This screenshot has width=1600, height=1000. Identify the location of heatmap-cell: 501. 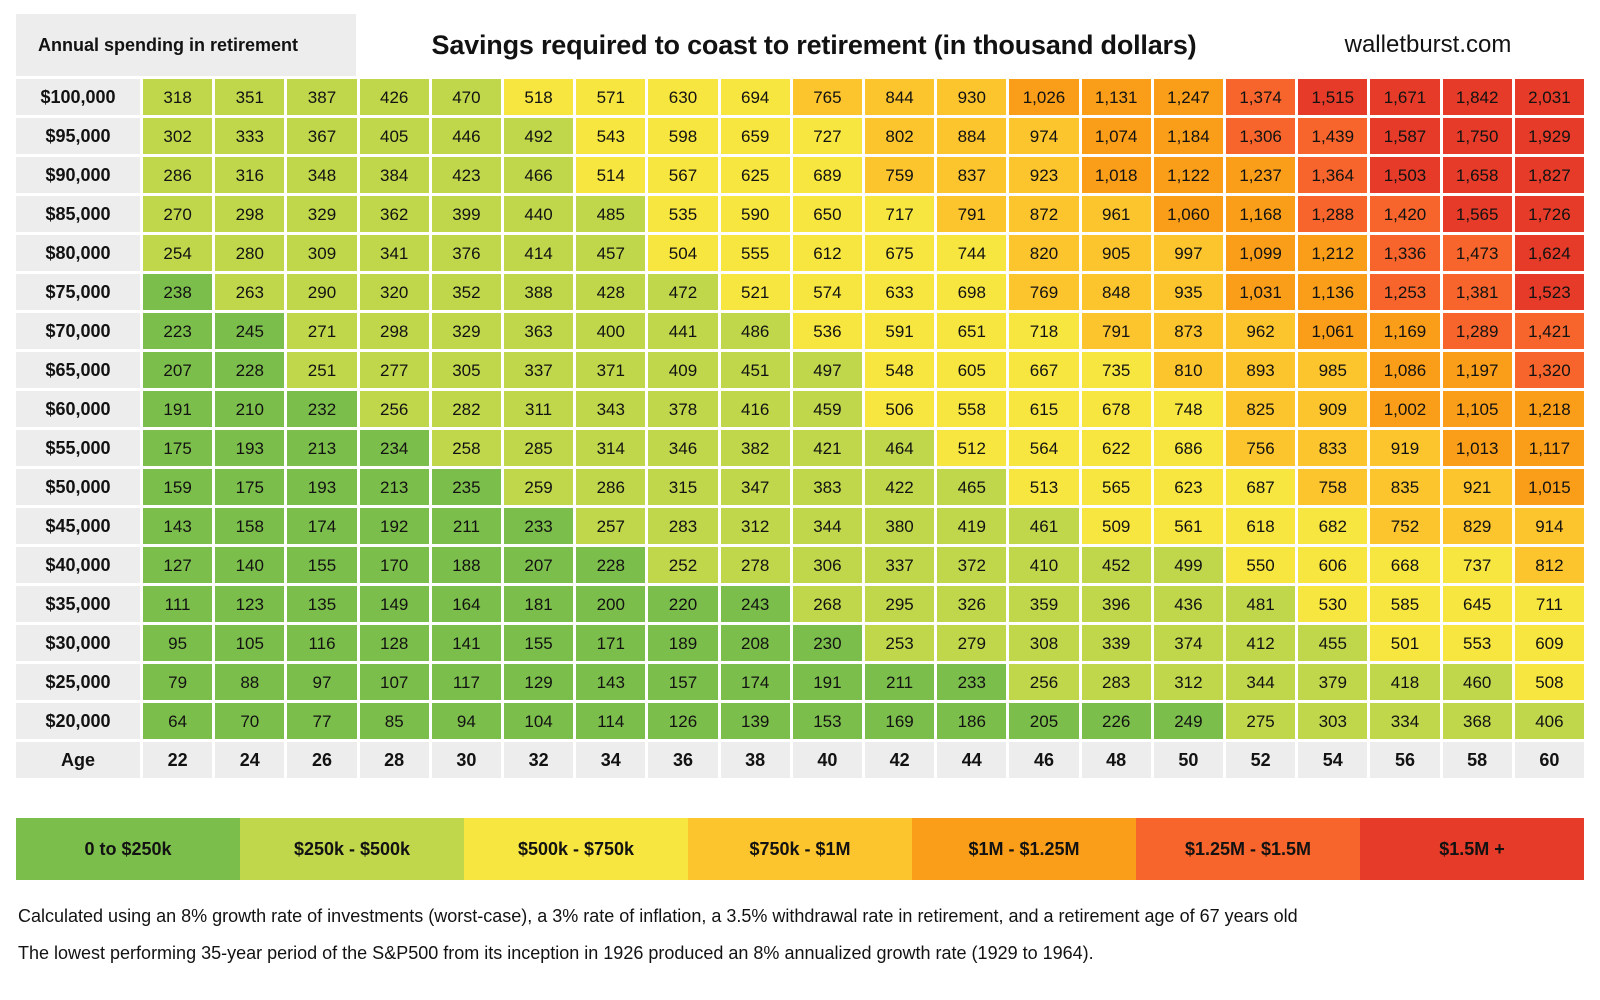
(1405, 643).